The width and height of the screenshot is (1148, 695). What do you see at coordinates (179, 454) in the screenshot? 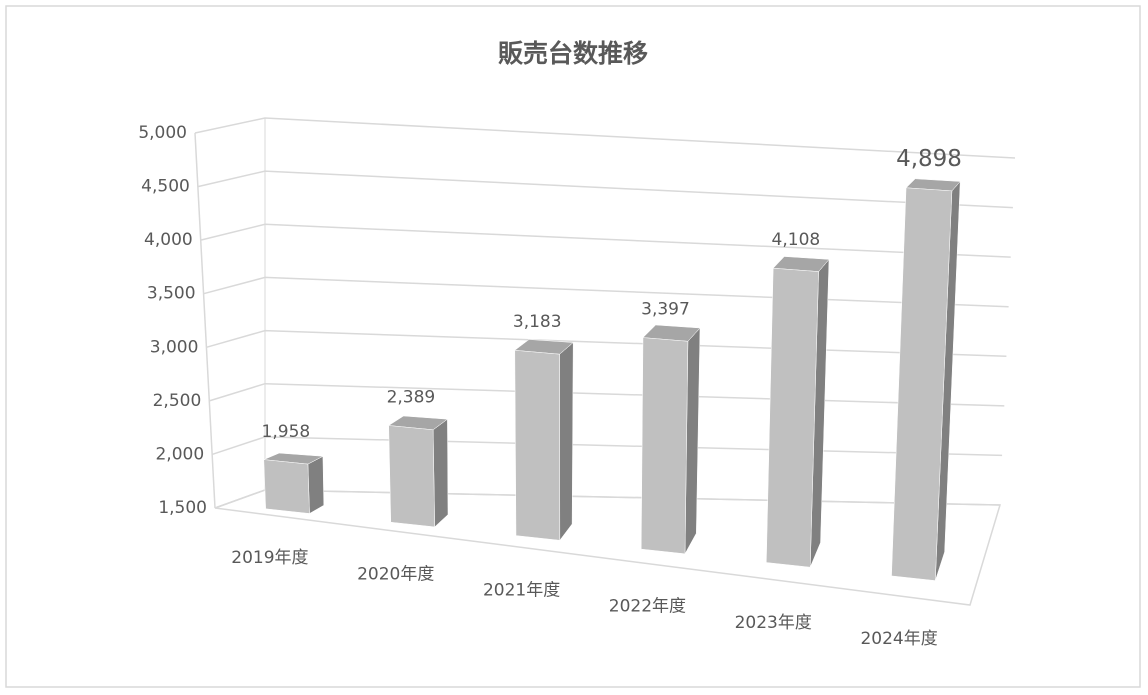
I see `y-tick-label: 2,000` at bounding box center [179, 454].